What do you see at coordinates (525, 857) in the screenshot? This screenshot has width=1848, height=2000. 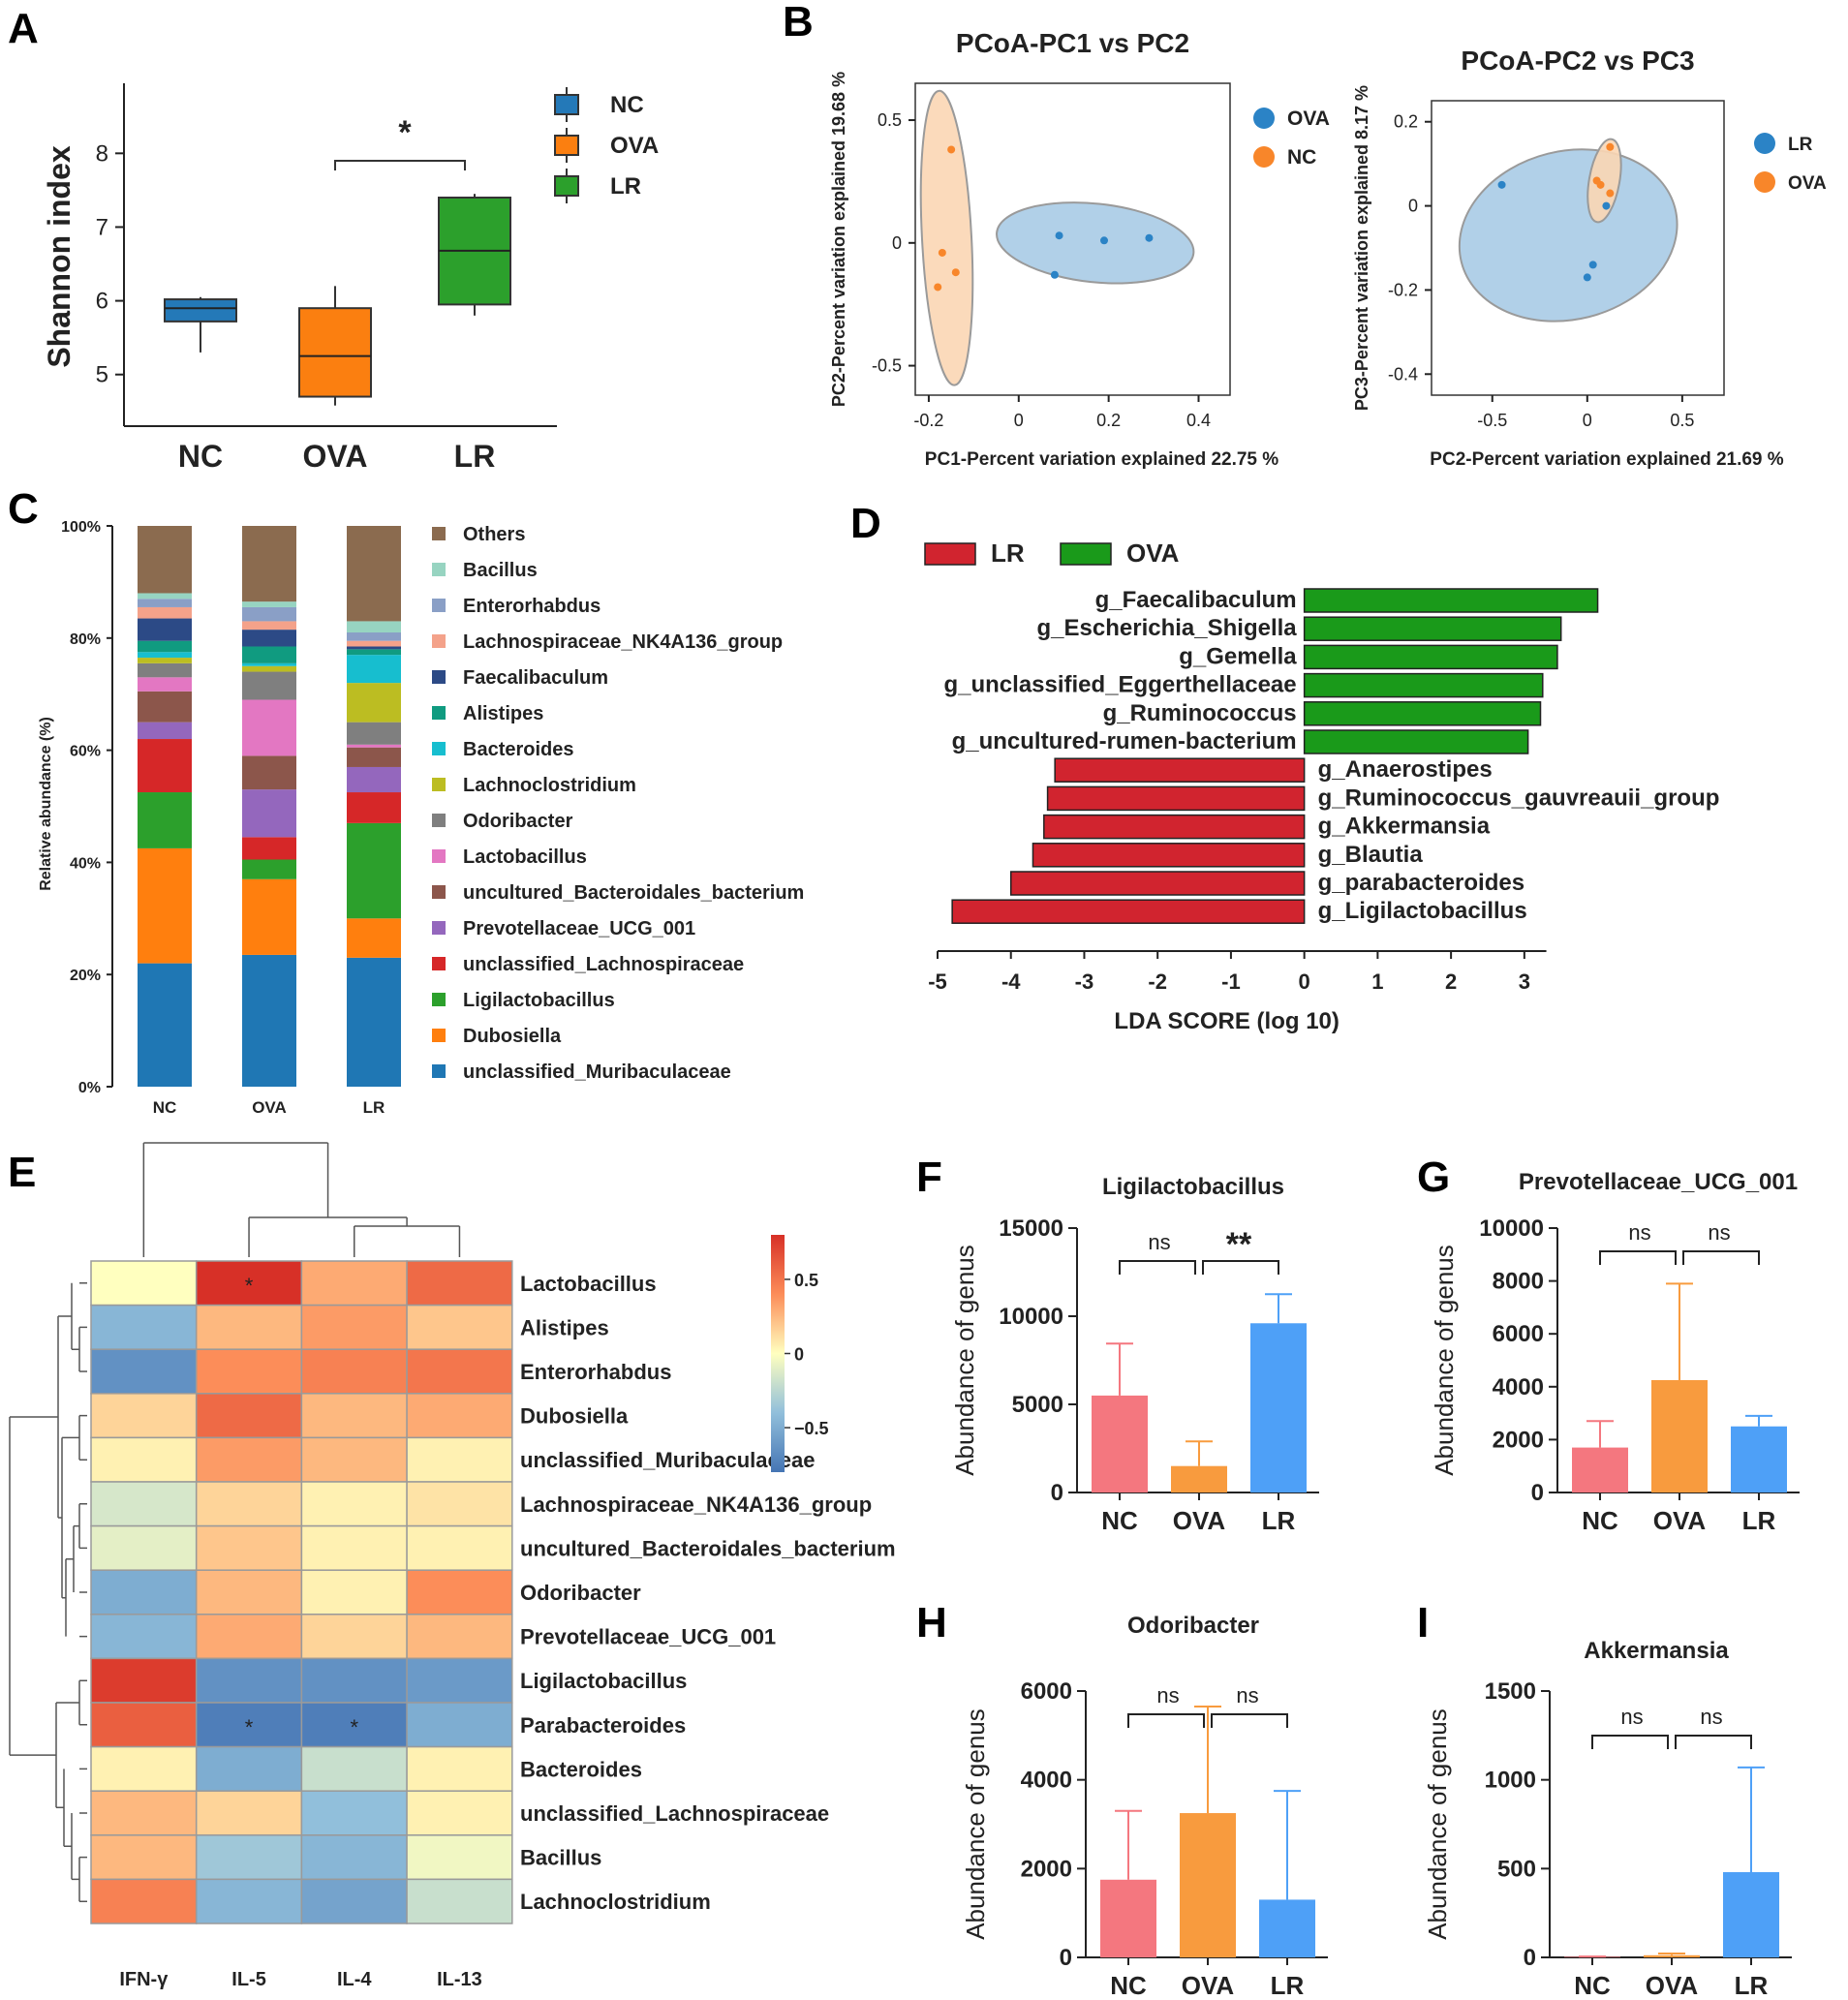 I see `legend-label: Lactobacillus` at bounding box center [525, 857].